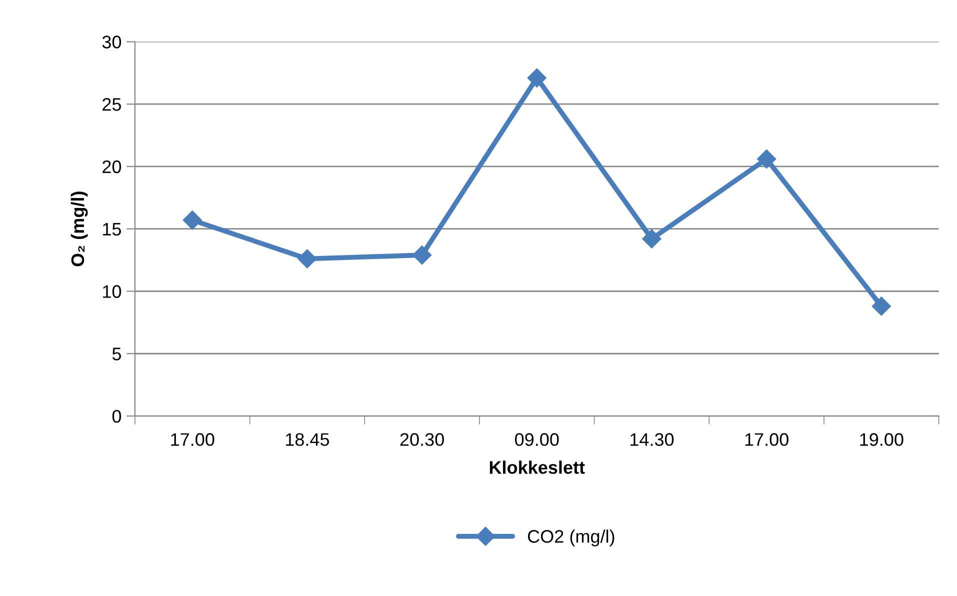 The image size is (957, 596). What do you see at coordinates (882, 439) in the screenshot?
I see `x-tick-label: 19.00` at bounding box center [882, 439].